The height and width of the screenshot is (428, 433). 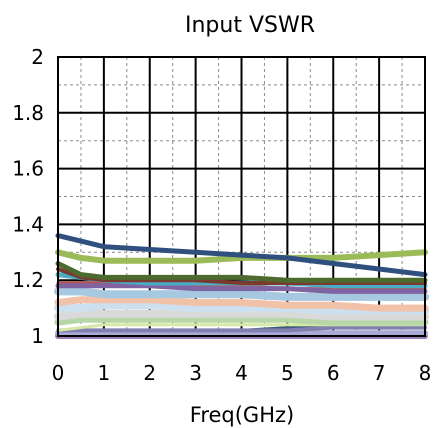 I want to click on y-tick-labels: 1 1.2 1.4 1.6 1.8 2, so click(x=28, y=196).